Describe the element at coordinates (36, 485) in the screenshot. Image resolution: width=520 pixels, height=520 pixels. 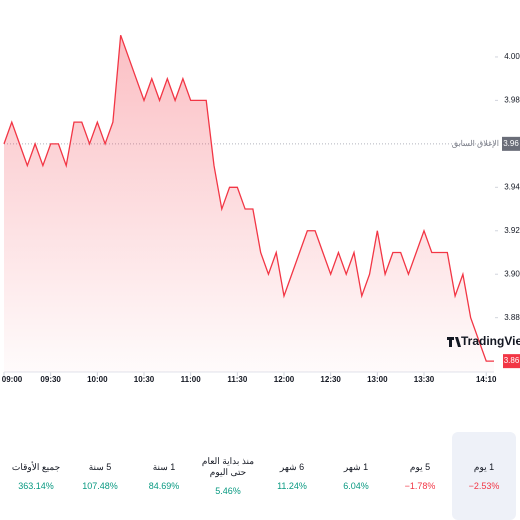
I see `period-change: 363.14%` at that location.